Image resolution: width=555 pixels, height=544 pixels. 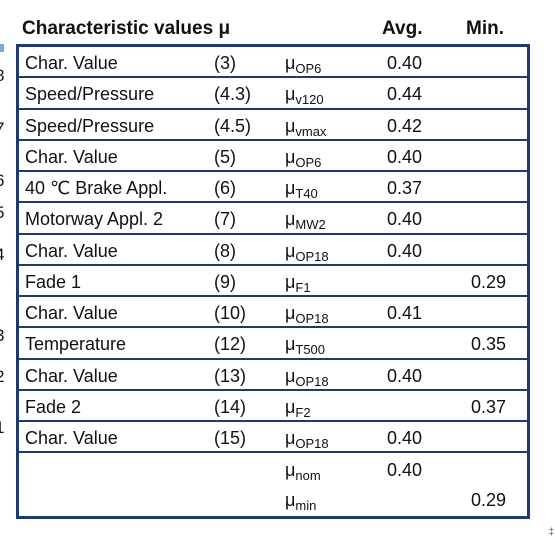 I want to click on row-name: Fade 2, so click(x=53, y=406).